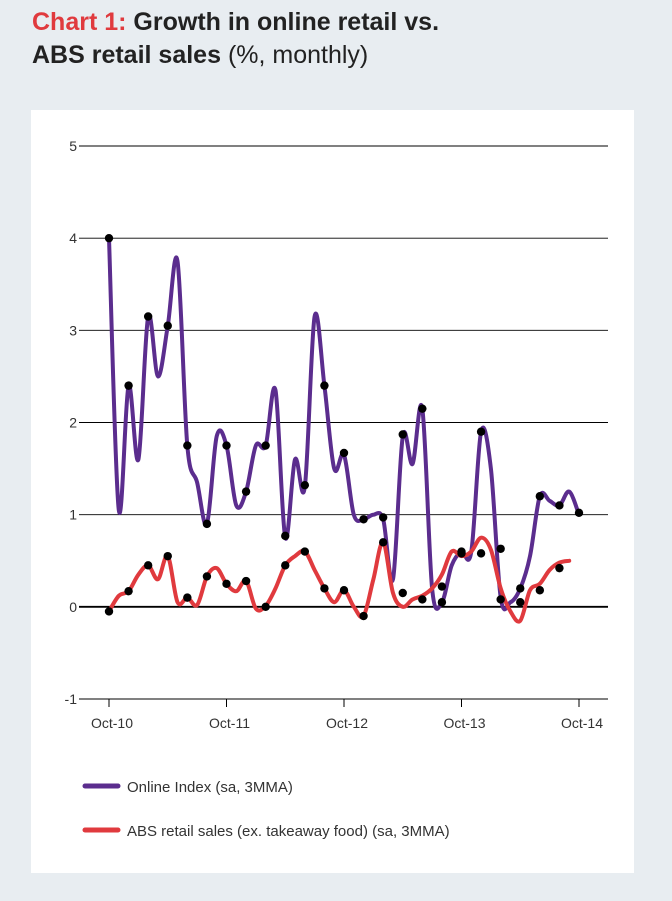 The width and height of the screenshot is (672, 901). Describe the element at coordinates (71, 699) in the screenshot. I see `y-tick-label: -1` at that location.